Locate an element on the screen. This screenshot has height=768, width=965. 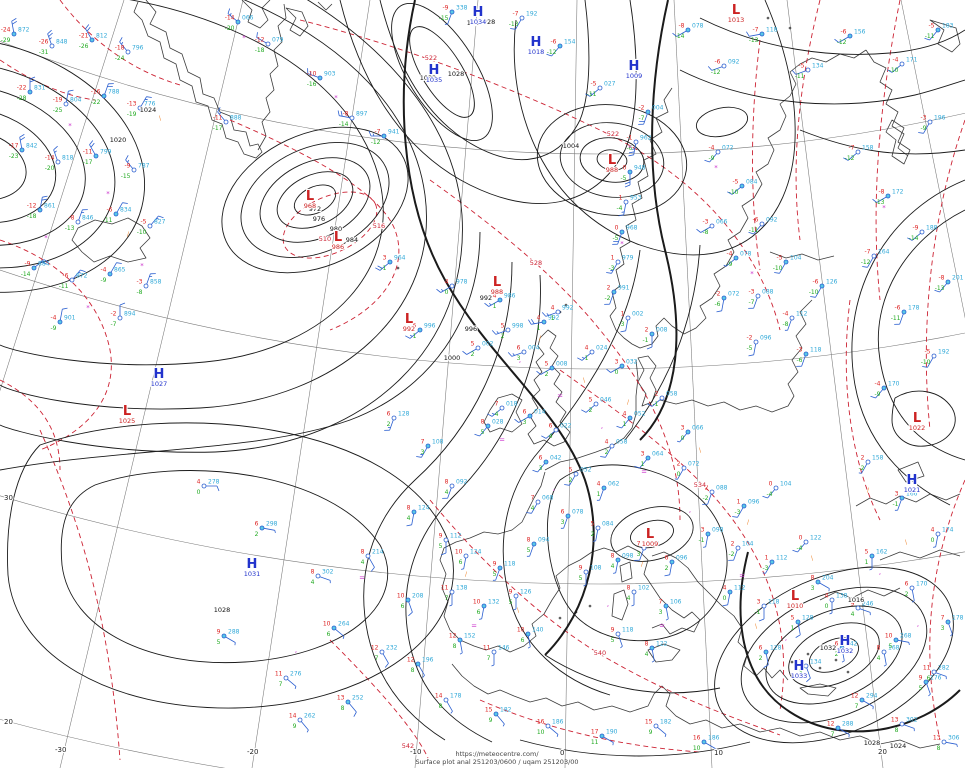
temperature-value: 3 is located at coordinates (643, 454).